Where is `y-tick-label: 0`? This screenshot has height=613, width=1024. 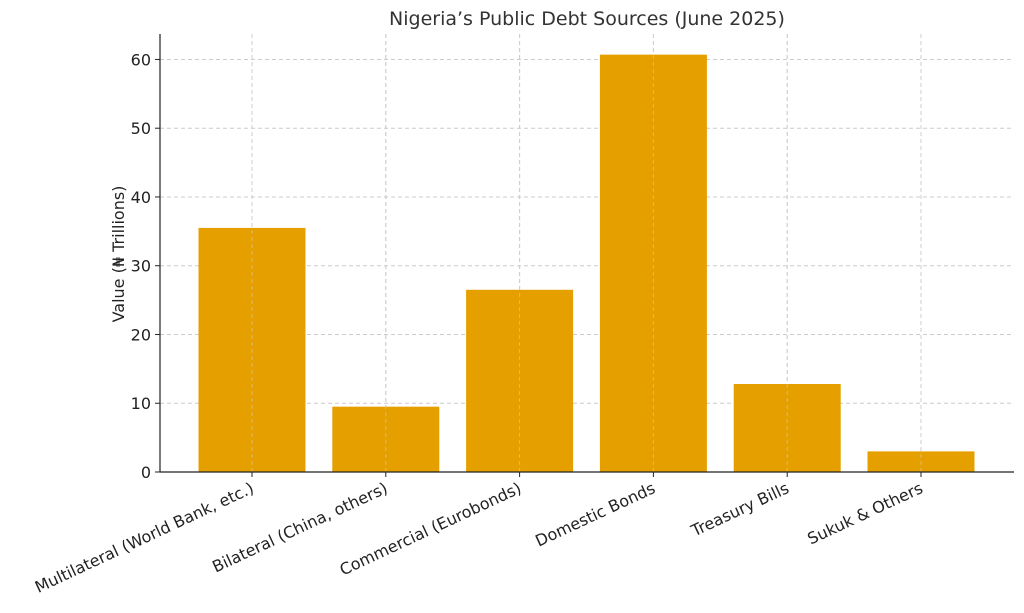 y-tick-label: 0 is located at coordinates (146, 472).